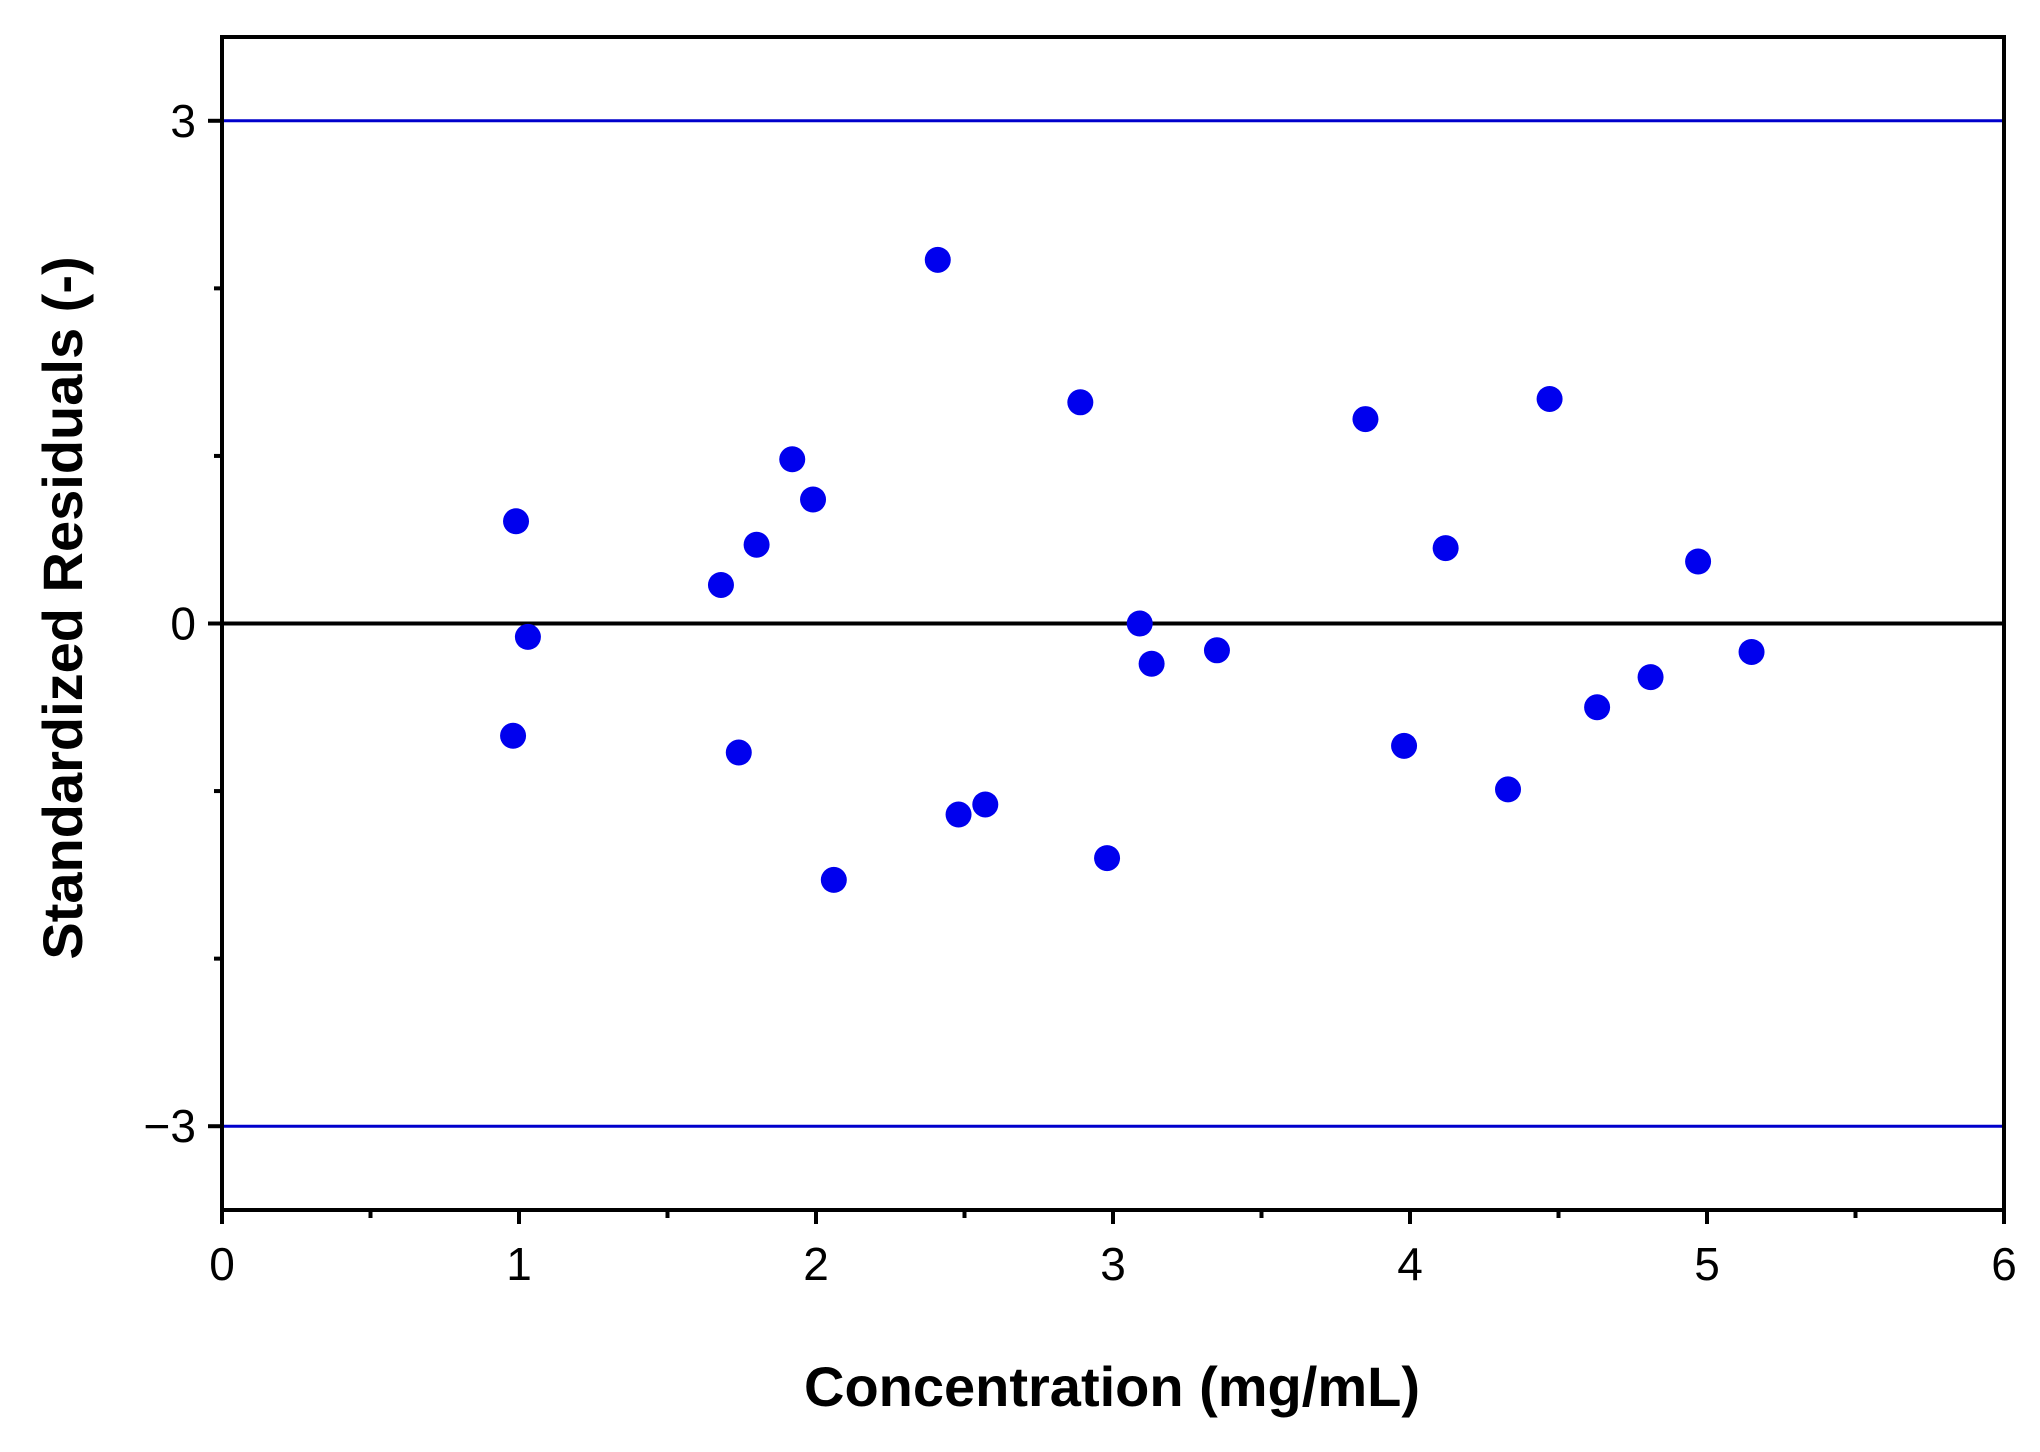 The image size is (2040, 1452). What do you see at coordinates (519, 1264) in the screenshot?
I see `x-tick-label: 1` at bounding box center [519, 1264].